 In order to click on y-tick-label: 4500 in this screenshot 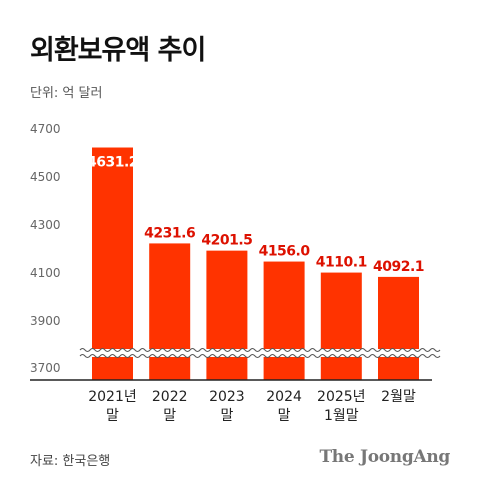, I will do `click(45, 177)`.